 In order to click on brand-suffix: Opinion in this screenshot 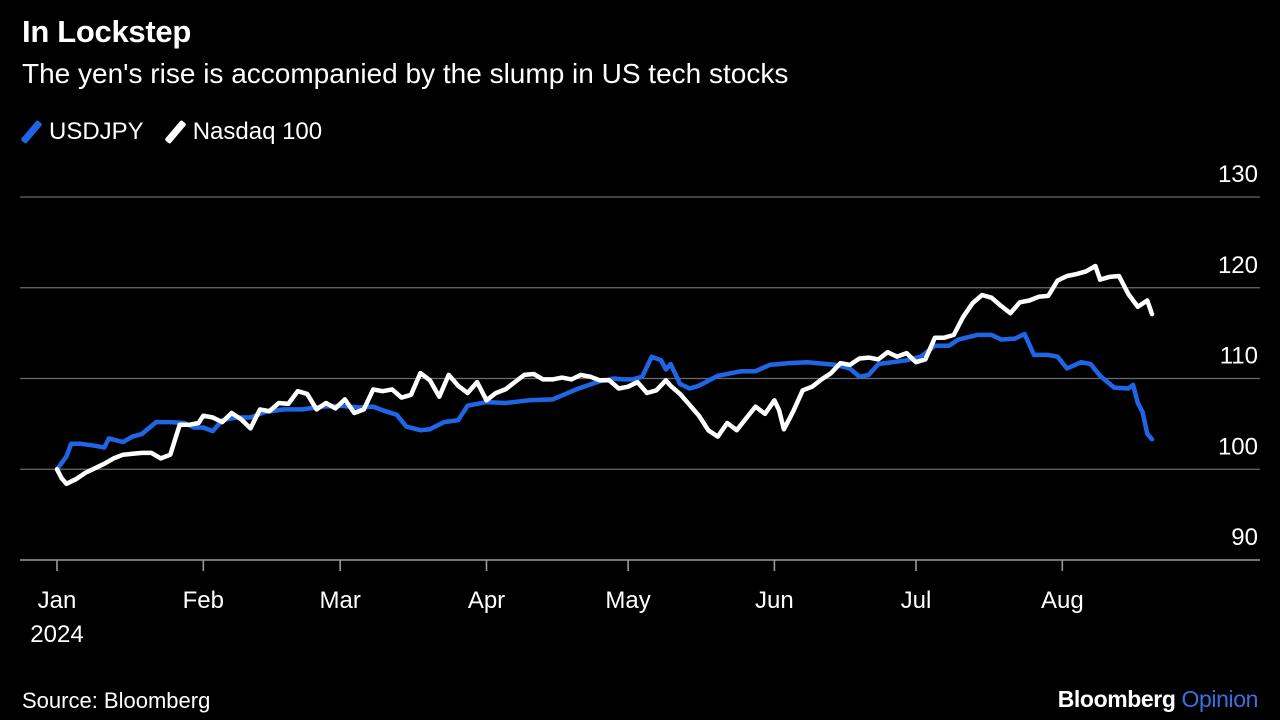, I will do `click(1220, 699)`.